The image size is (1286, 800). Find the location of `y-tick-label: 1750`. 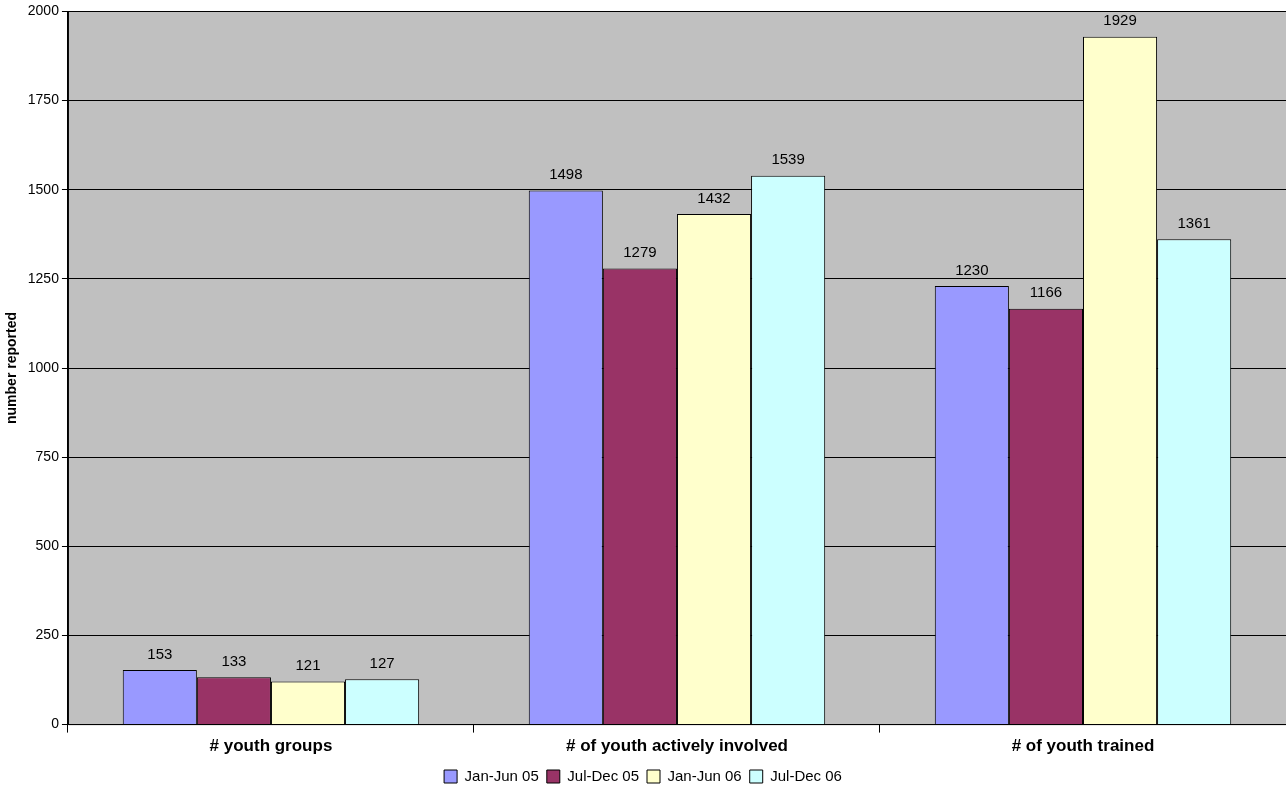

y-tick-label: 1750 is located at coordinates (43, 99).